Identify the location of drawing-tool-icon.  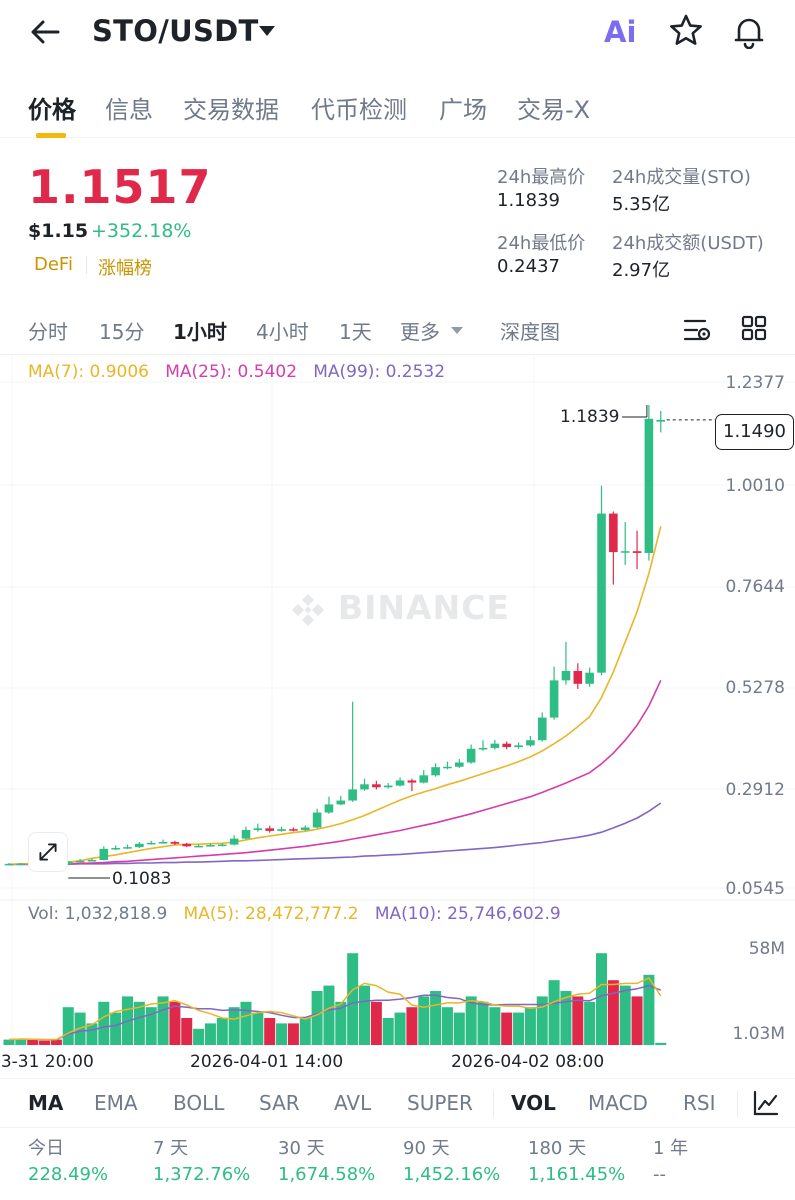
(766, 1103).